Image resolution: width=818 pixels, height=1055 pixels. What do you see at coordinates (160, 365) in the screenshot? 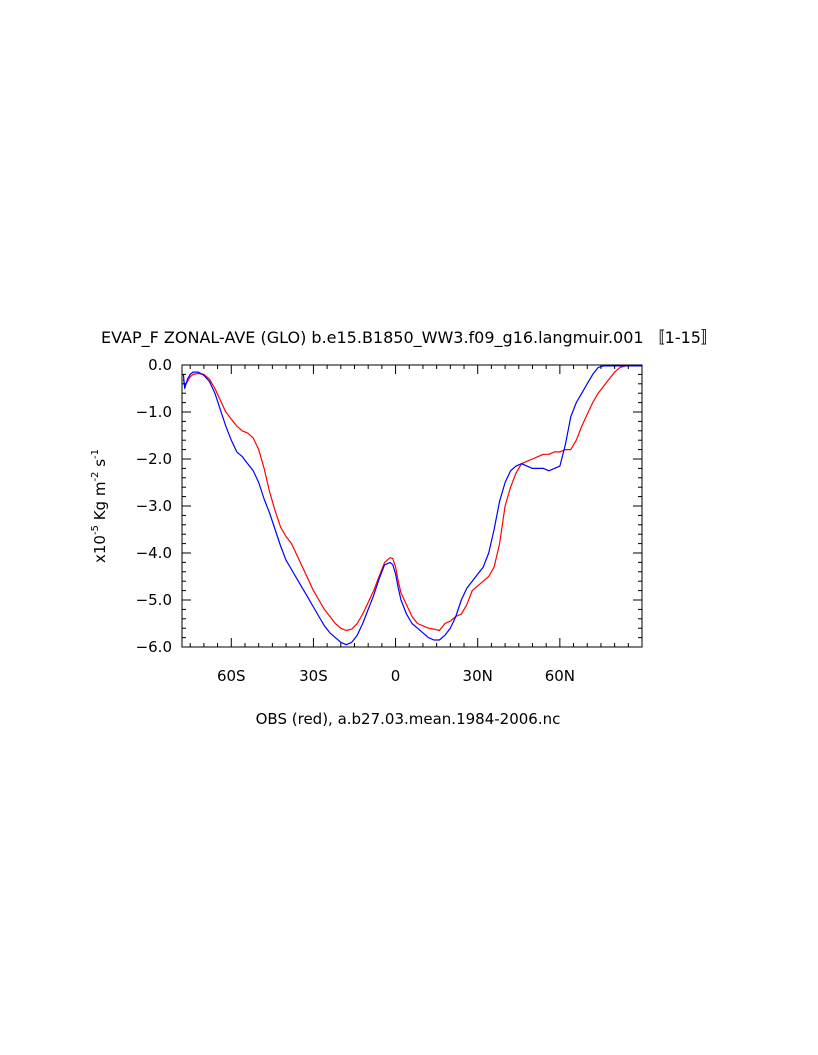
I see `y-tick-label: 0.0` at bounding box center [160, 365].